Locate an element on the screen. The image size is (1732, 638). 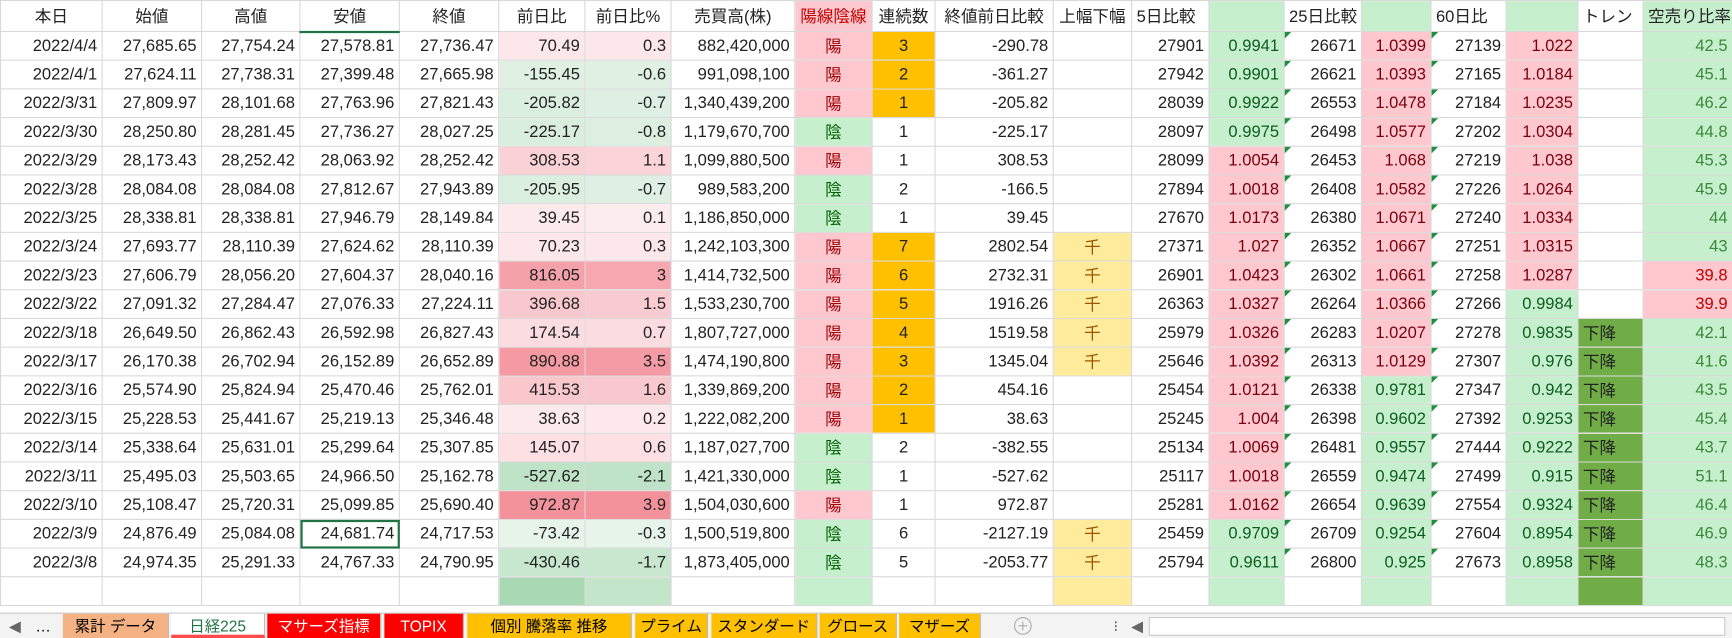
cell: 3 is located at coordinates (628, 275).